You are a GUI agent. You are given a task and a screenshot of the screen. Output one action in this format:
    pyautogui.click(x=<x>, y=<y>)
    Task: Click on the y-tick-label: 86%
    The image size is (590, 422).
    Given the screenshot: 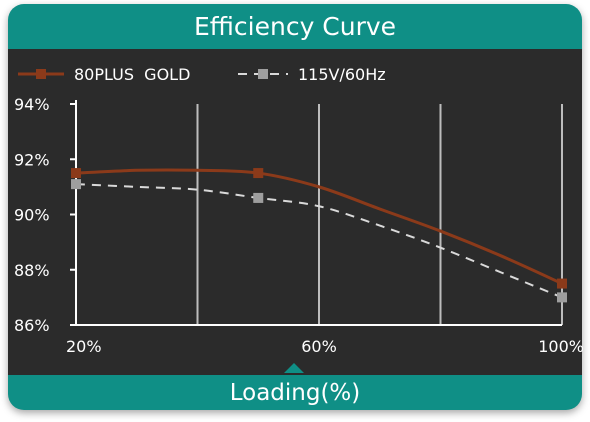 What is the action you would take?
    pyautogui.click(x=32, y=325)
    